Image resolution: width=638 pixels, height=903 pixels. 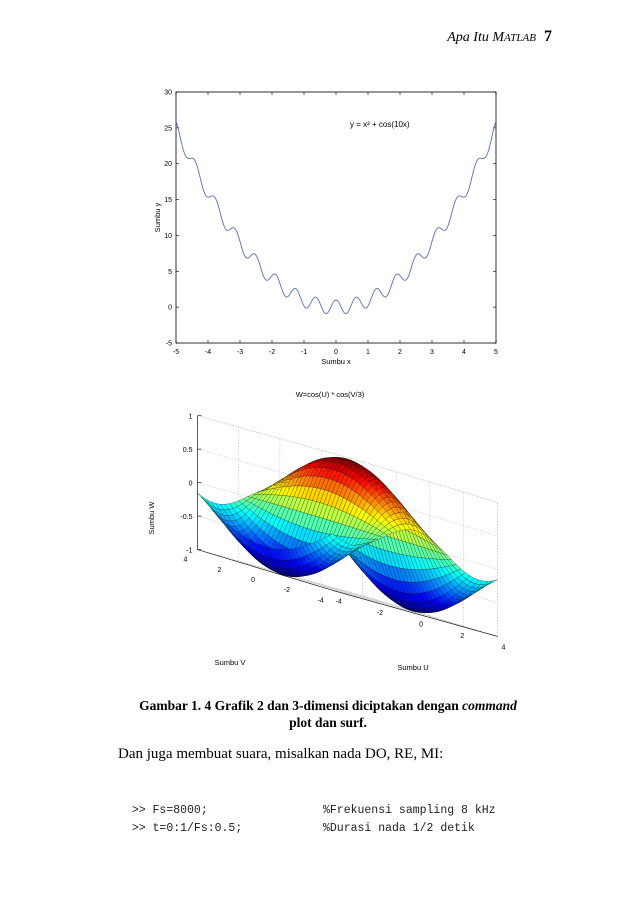 I want to click on x-tick-label: 5, so click(x=496, y=352).